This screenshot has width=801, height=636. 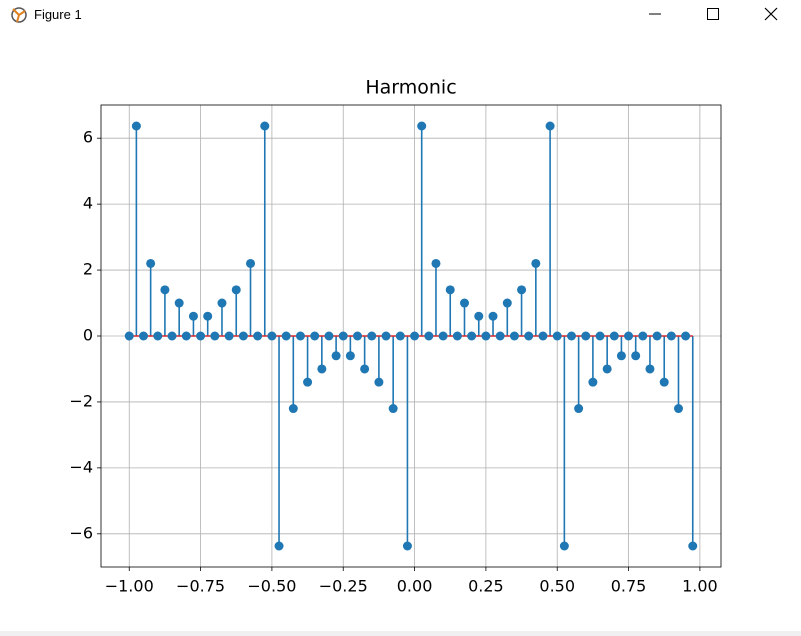 I want to click on title-bar: Figure 1, so click(x=400, y=15).